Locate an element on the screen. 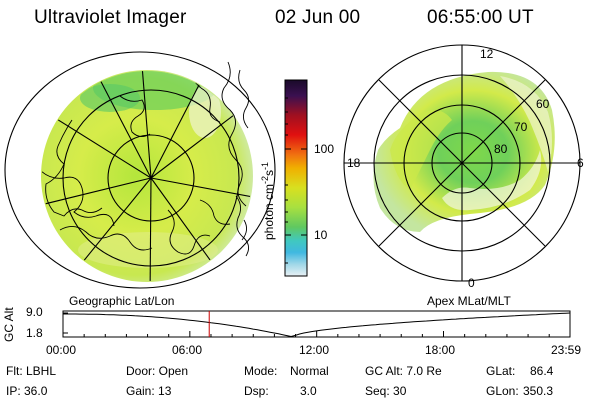 The height and width of the screenshot is (400, 600). door-info: Door: Open is located at coordinates (157, 371).